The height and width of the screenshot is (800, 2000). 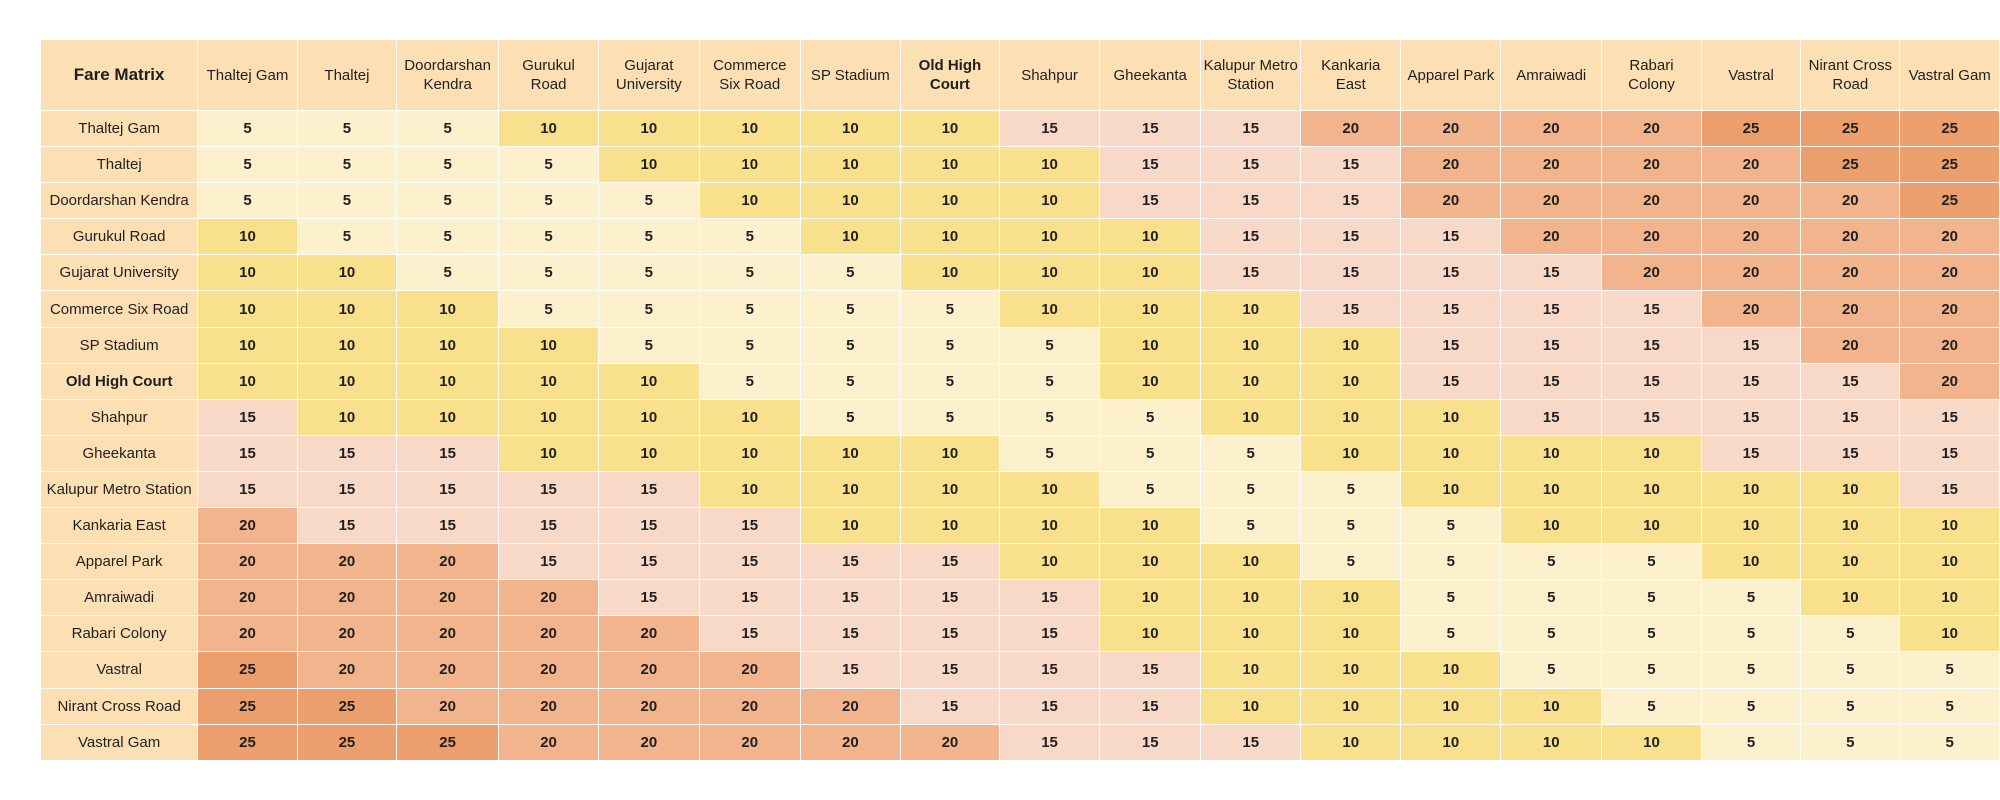 I want to click on column-header-line: Commerce, so click(x=750, y=65).